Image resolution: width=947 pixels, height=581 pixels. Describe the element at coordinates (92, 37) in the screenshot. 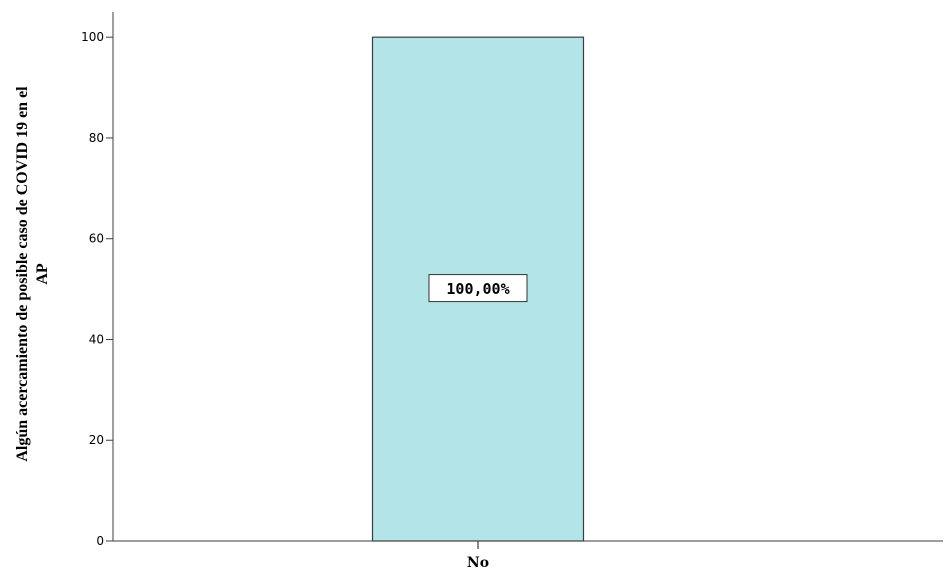

I see `y-tick-label-100: 100` at that location.